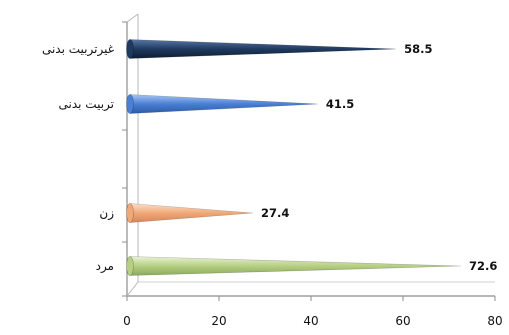 This screenshot has height=335, width=509. Describe the element at coordinates (218, 321) in the screenshot. I see `x-tick-label-20: 20` at that location.